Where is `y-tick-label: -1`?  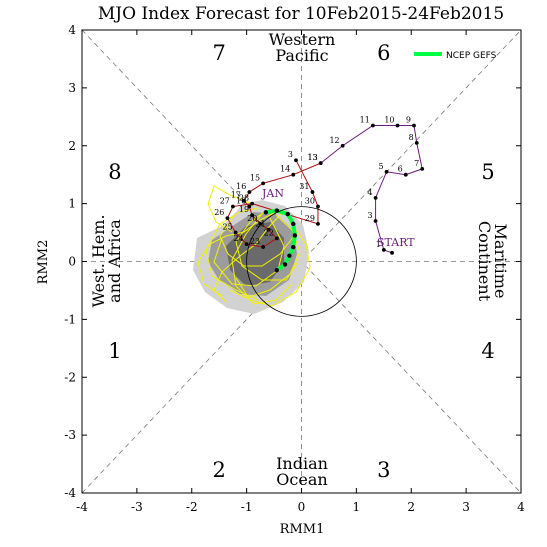 y-tick-label: -1 is located at coordinates (70, 319).